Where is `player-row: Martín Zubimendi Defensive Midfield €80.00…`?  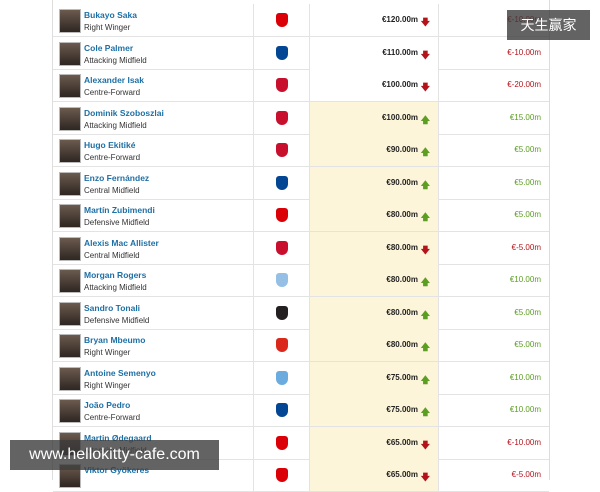
player-row: Martín Zubimendi Defensive Midfield €80.00… is located at coordinates (301, 215).